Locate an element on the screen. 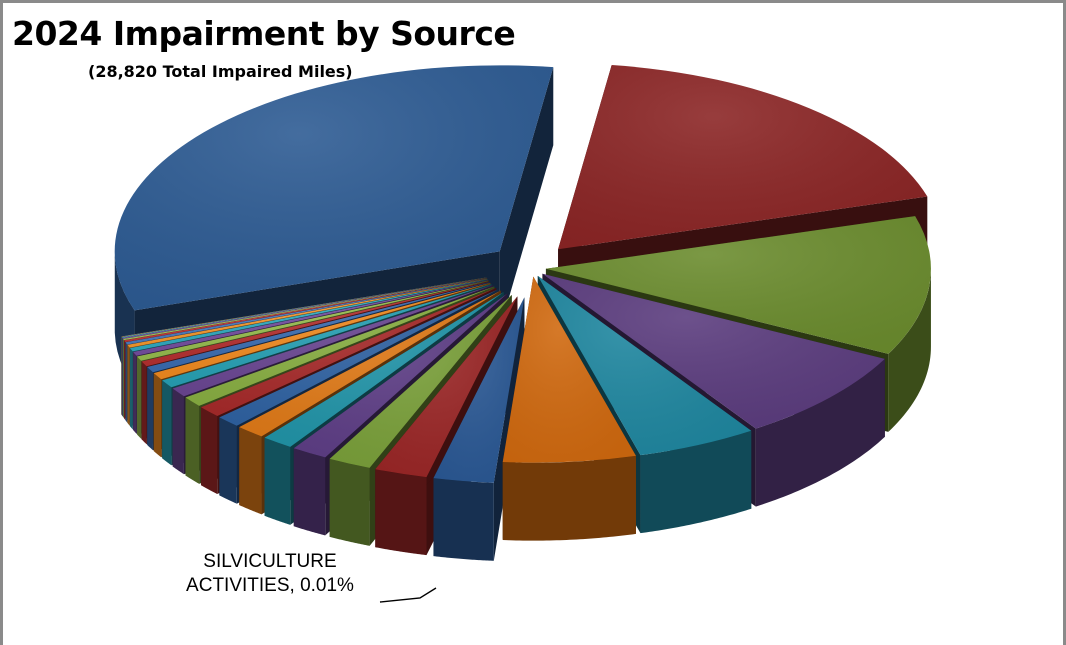  callout-line-2: ACTIVITIES, 0.01% is located at coordinates (270, 585).